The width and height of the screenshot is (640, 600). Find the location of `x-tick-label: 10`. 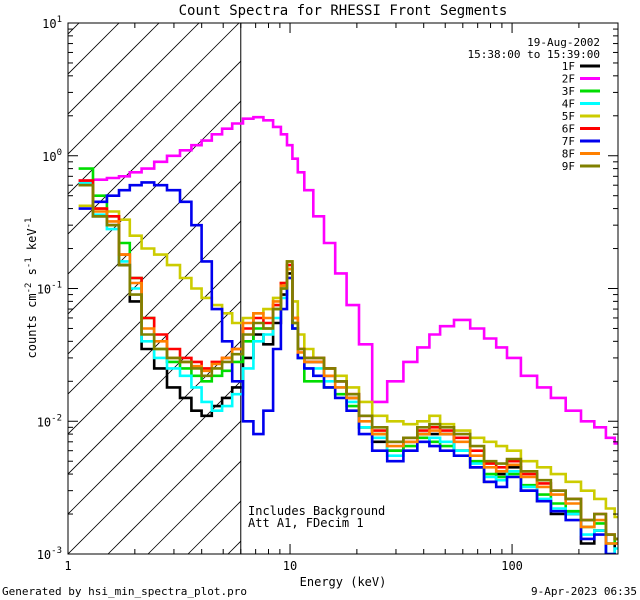

x-tick-label: 10 is located at coordinates (290, 566).